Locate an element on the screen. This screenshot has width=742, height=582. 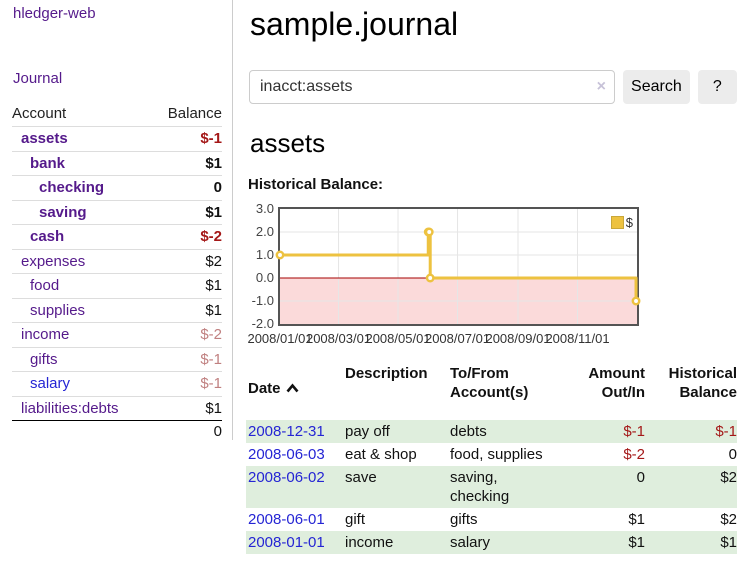
x-axis-tick-label: 2008/05/01 is located at coordinates (398, 338).